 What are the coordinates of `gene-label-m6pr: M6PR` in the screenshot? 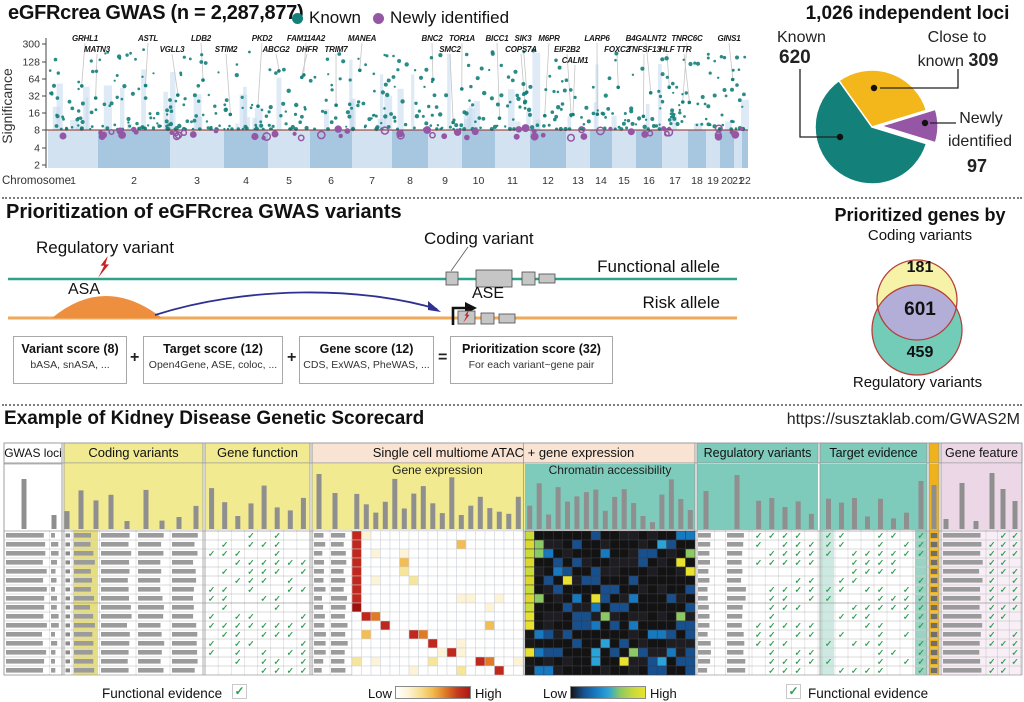 It's located at (549, 38).